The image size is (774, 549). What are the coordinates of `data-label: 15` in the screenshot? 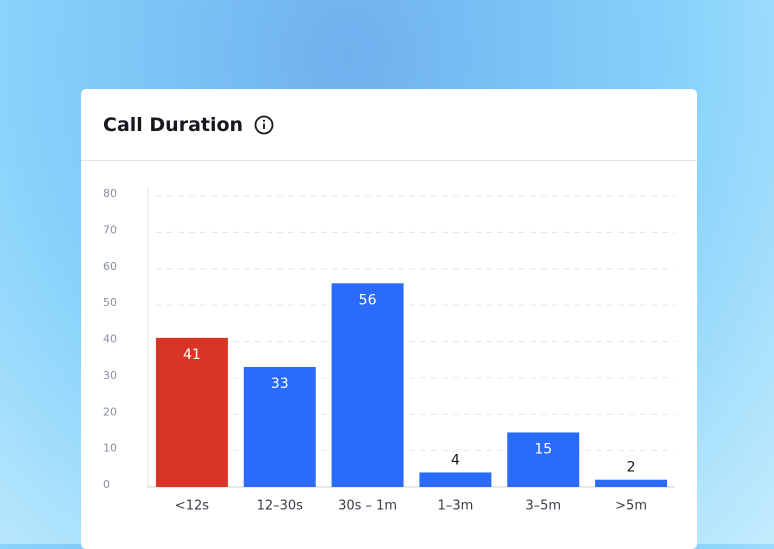 It's located at (543, 449).